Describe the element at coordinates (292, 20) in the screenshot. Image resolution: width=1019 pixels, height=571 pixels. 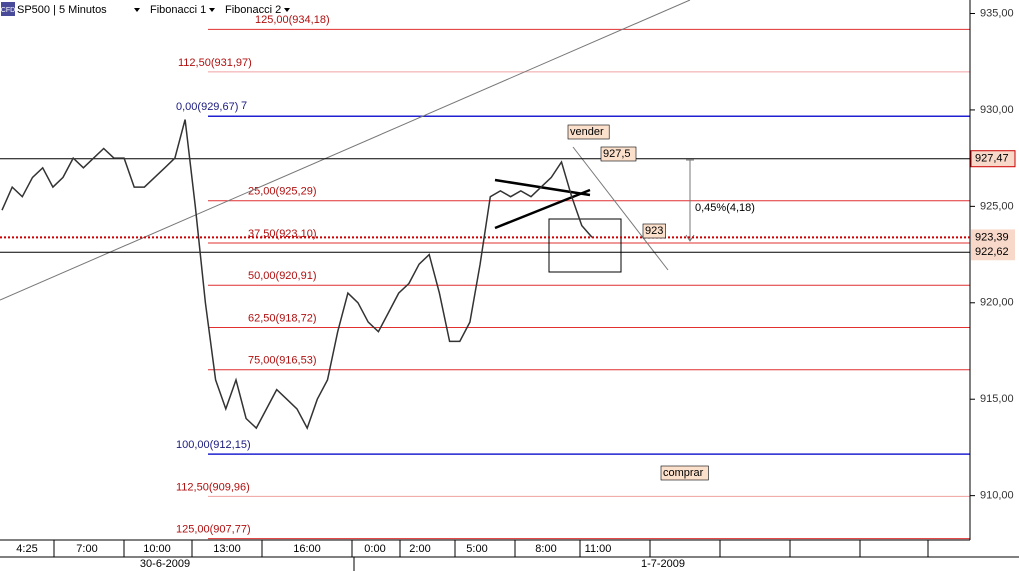
I see `fib-label: 125,00(934,18)` at that location.